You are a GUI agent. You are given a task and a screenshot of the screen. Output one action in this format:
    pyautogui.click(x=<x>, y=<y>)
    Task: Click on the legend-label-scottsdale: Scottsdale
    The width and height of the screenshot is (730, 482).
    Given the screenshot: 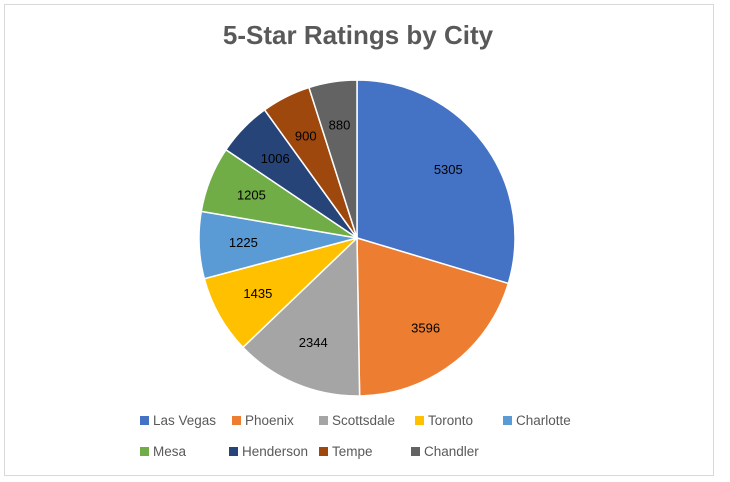 What is the action you would take?
    pyautogui.click(x=363, y=420)
    